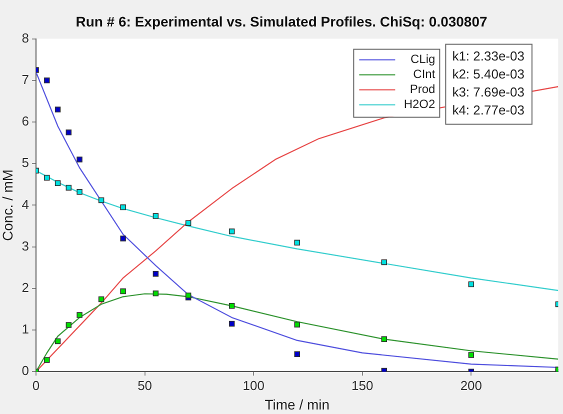  Describe the element at coordinates (26, 204) in the screenshot. I see `y-tick-label: 4` at that location.